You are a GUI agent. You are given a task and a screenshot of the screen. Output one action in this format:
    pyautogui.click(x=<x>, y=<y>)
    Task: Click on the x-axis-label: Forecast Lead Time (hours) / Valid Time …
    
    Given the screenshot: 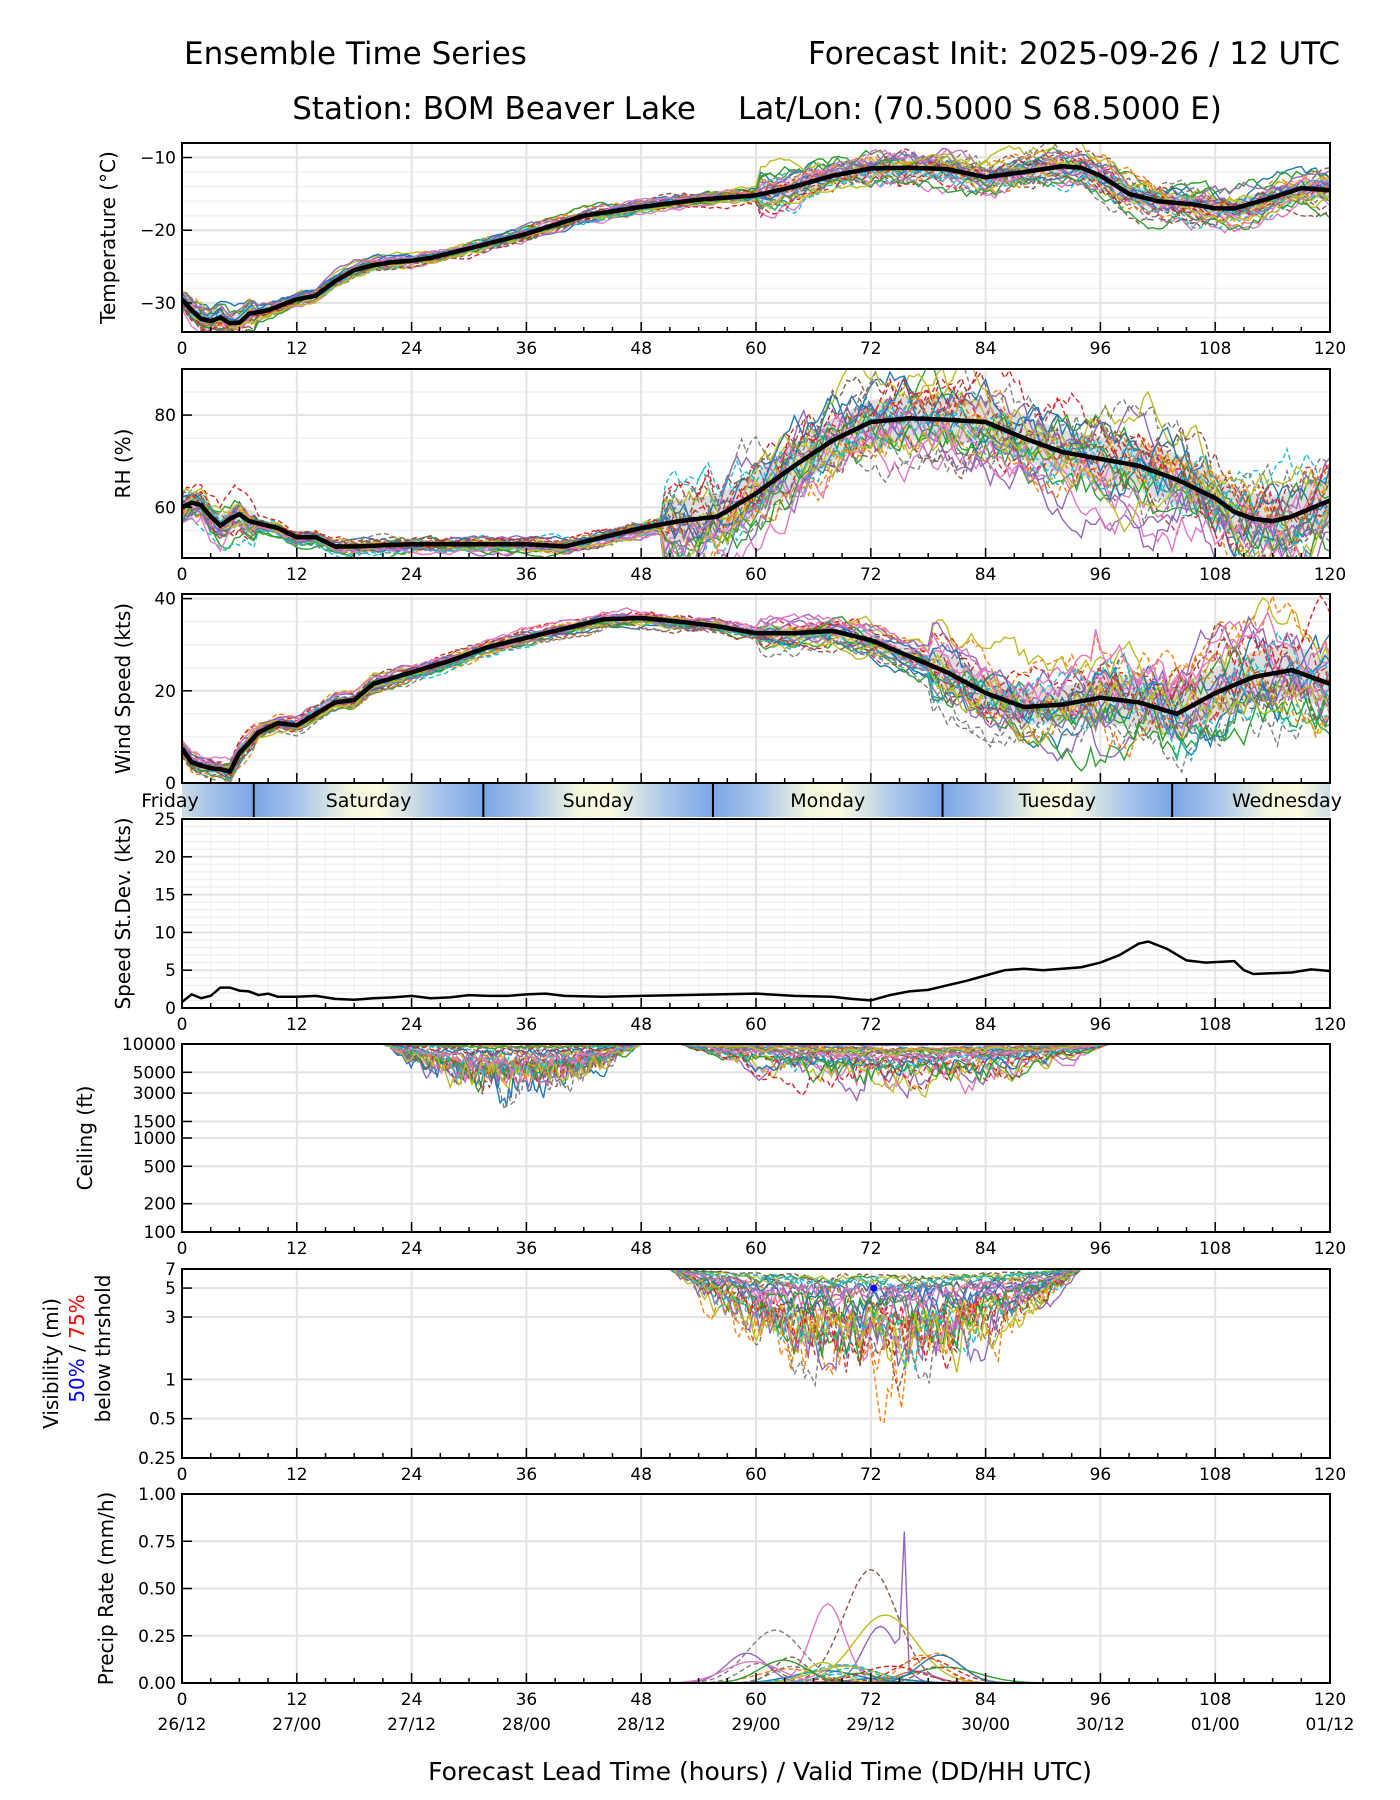 What is the action you would take?
    pyautogui.click(x=760, y=1771)
    